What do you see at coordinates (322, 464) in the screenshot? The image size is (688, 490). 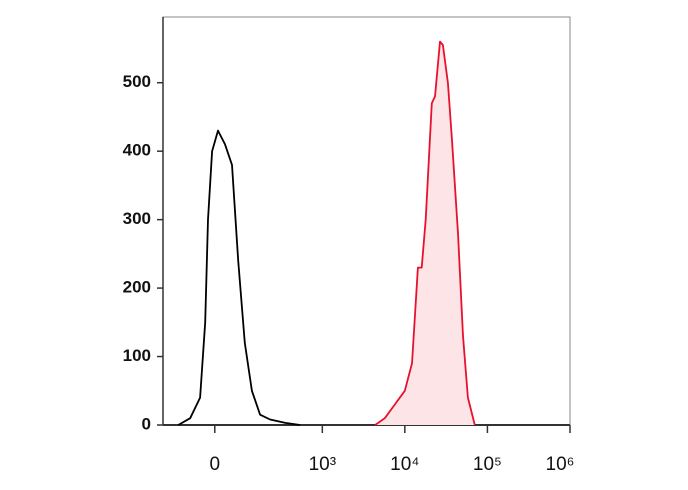 I see `x-tick-label: 10³` at bounding box center [322, 464].